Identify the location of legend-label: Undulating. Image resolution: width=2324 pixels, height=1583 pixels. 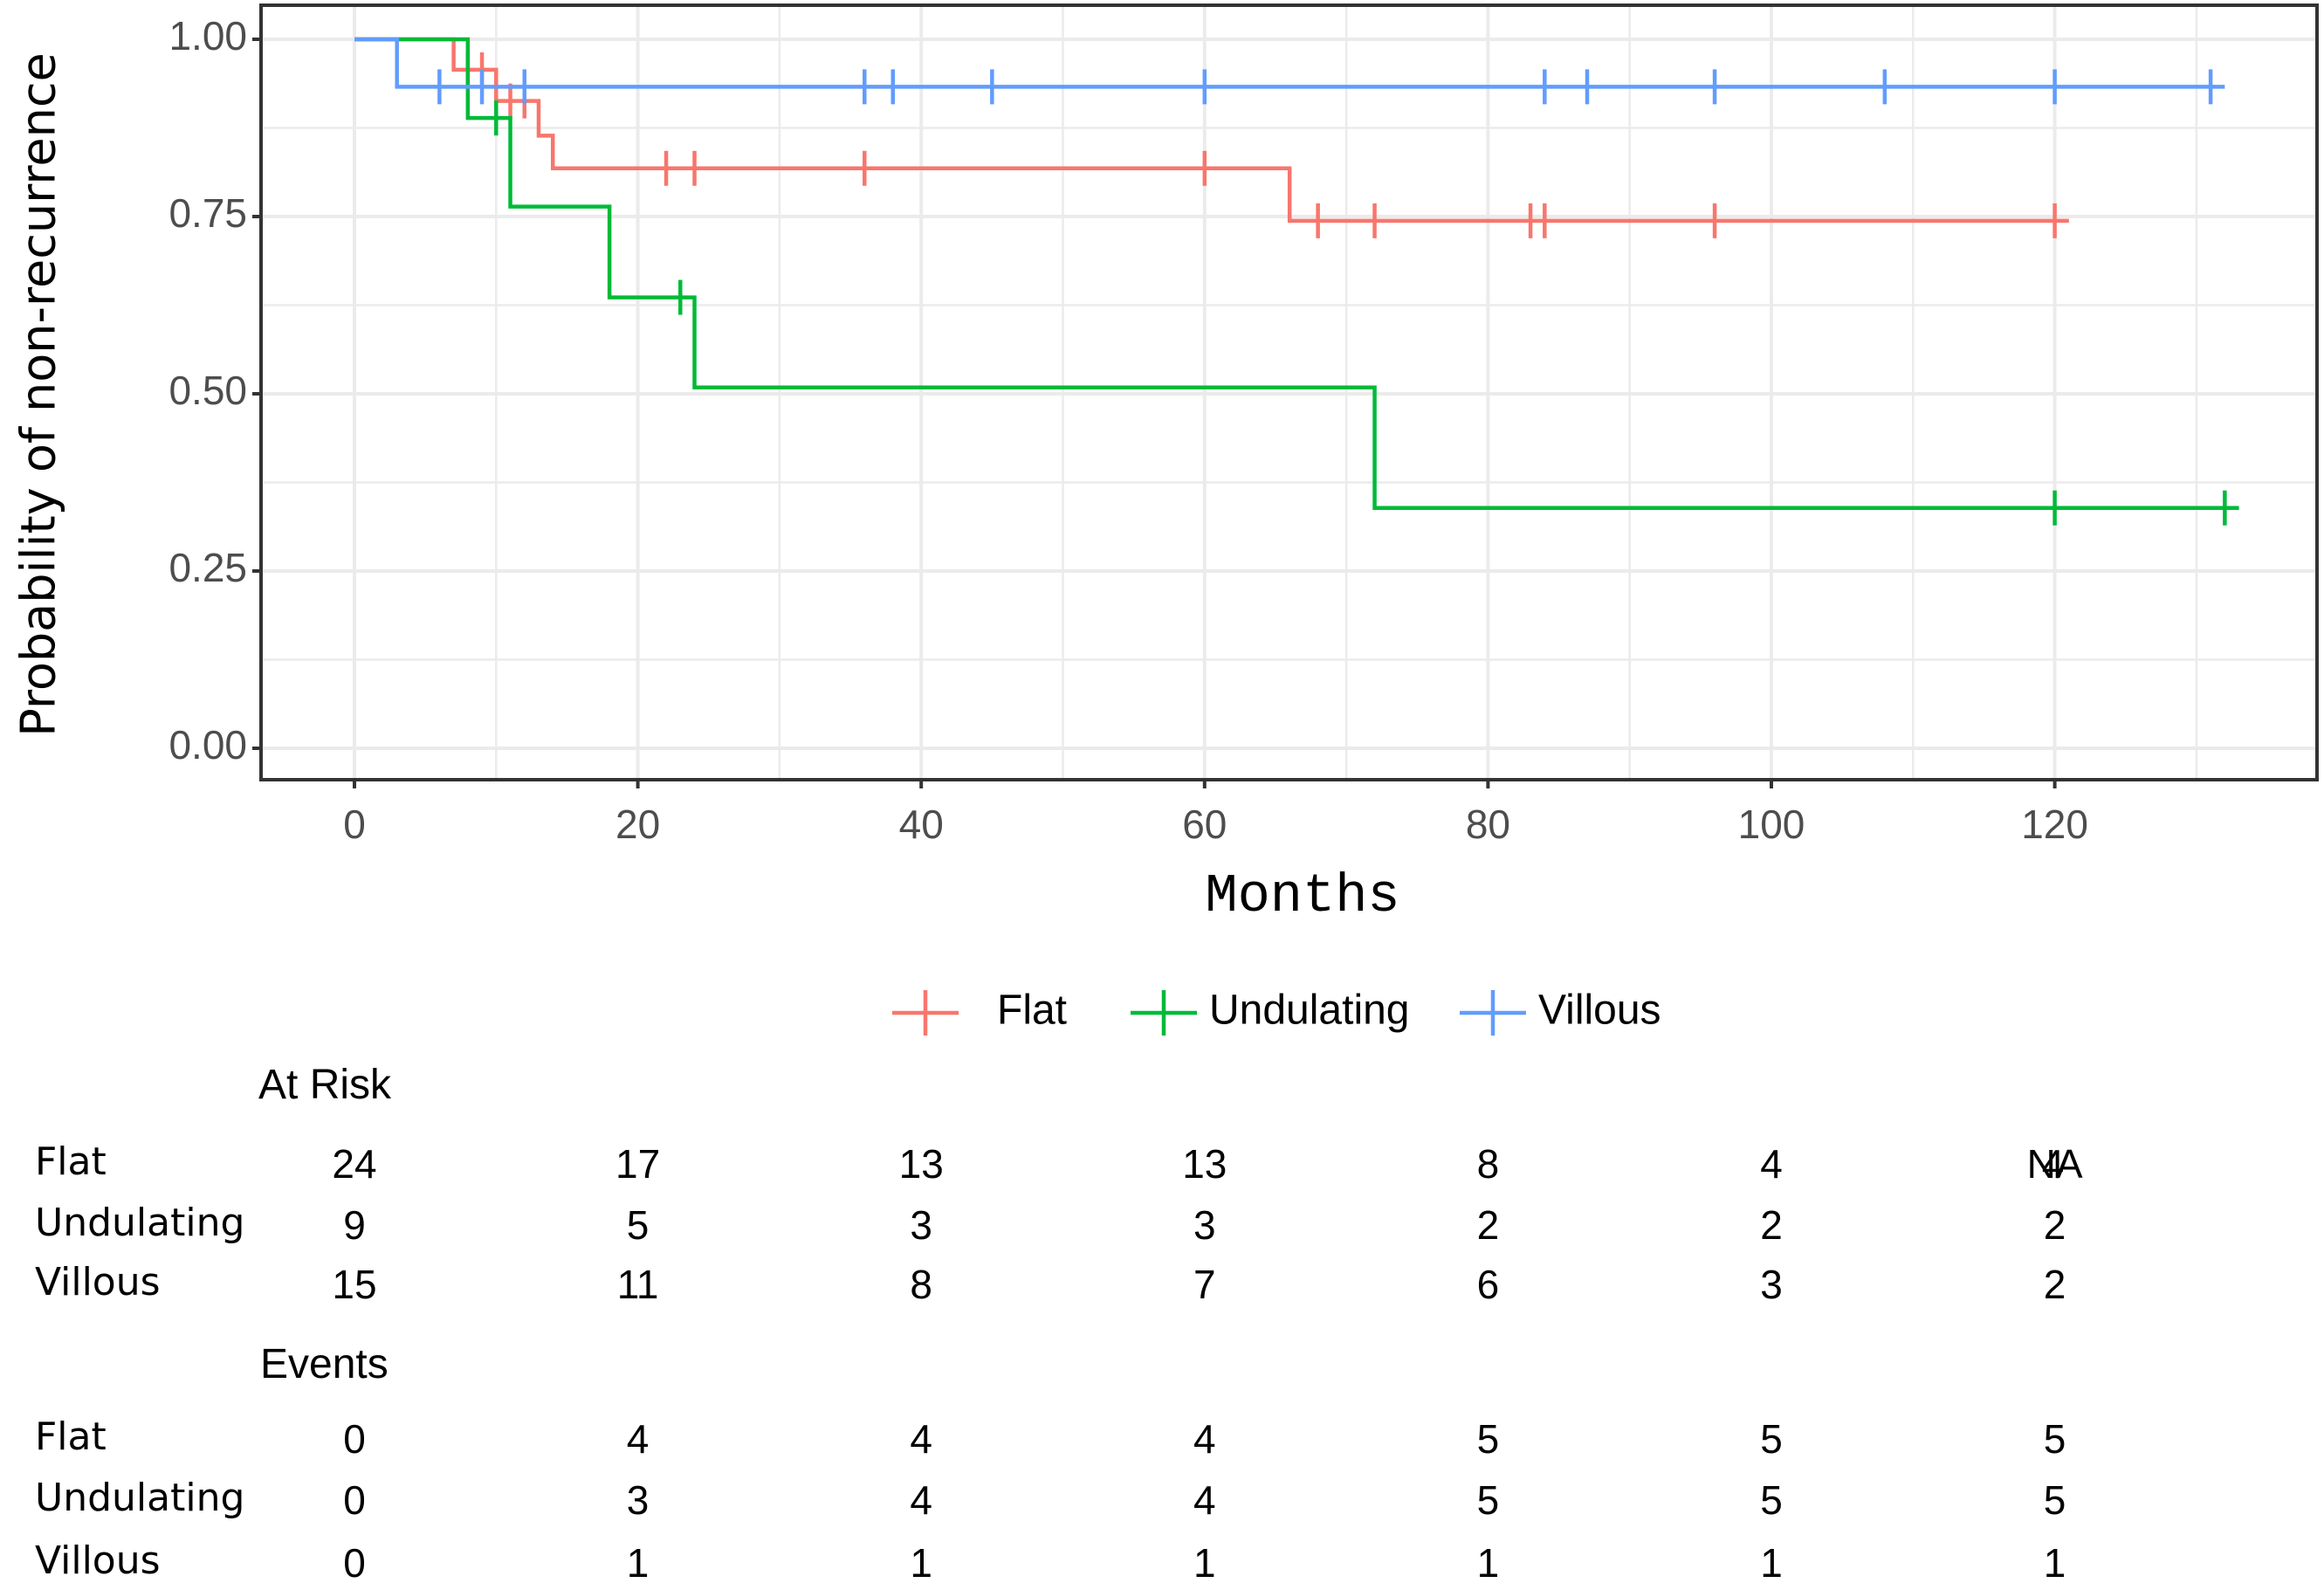
(1309, 1011).